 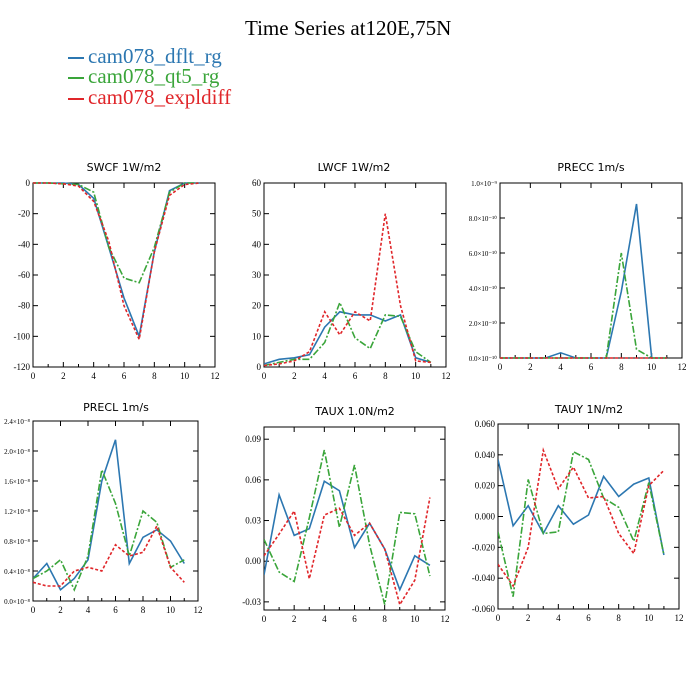 What do you see at coordinates (17, 602) in the screenshot?
I see `y-tick-label: 0.0×10⁻⁸` at bounding box center [17, 602].